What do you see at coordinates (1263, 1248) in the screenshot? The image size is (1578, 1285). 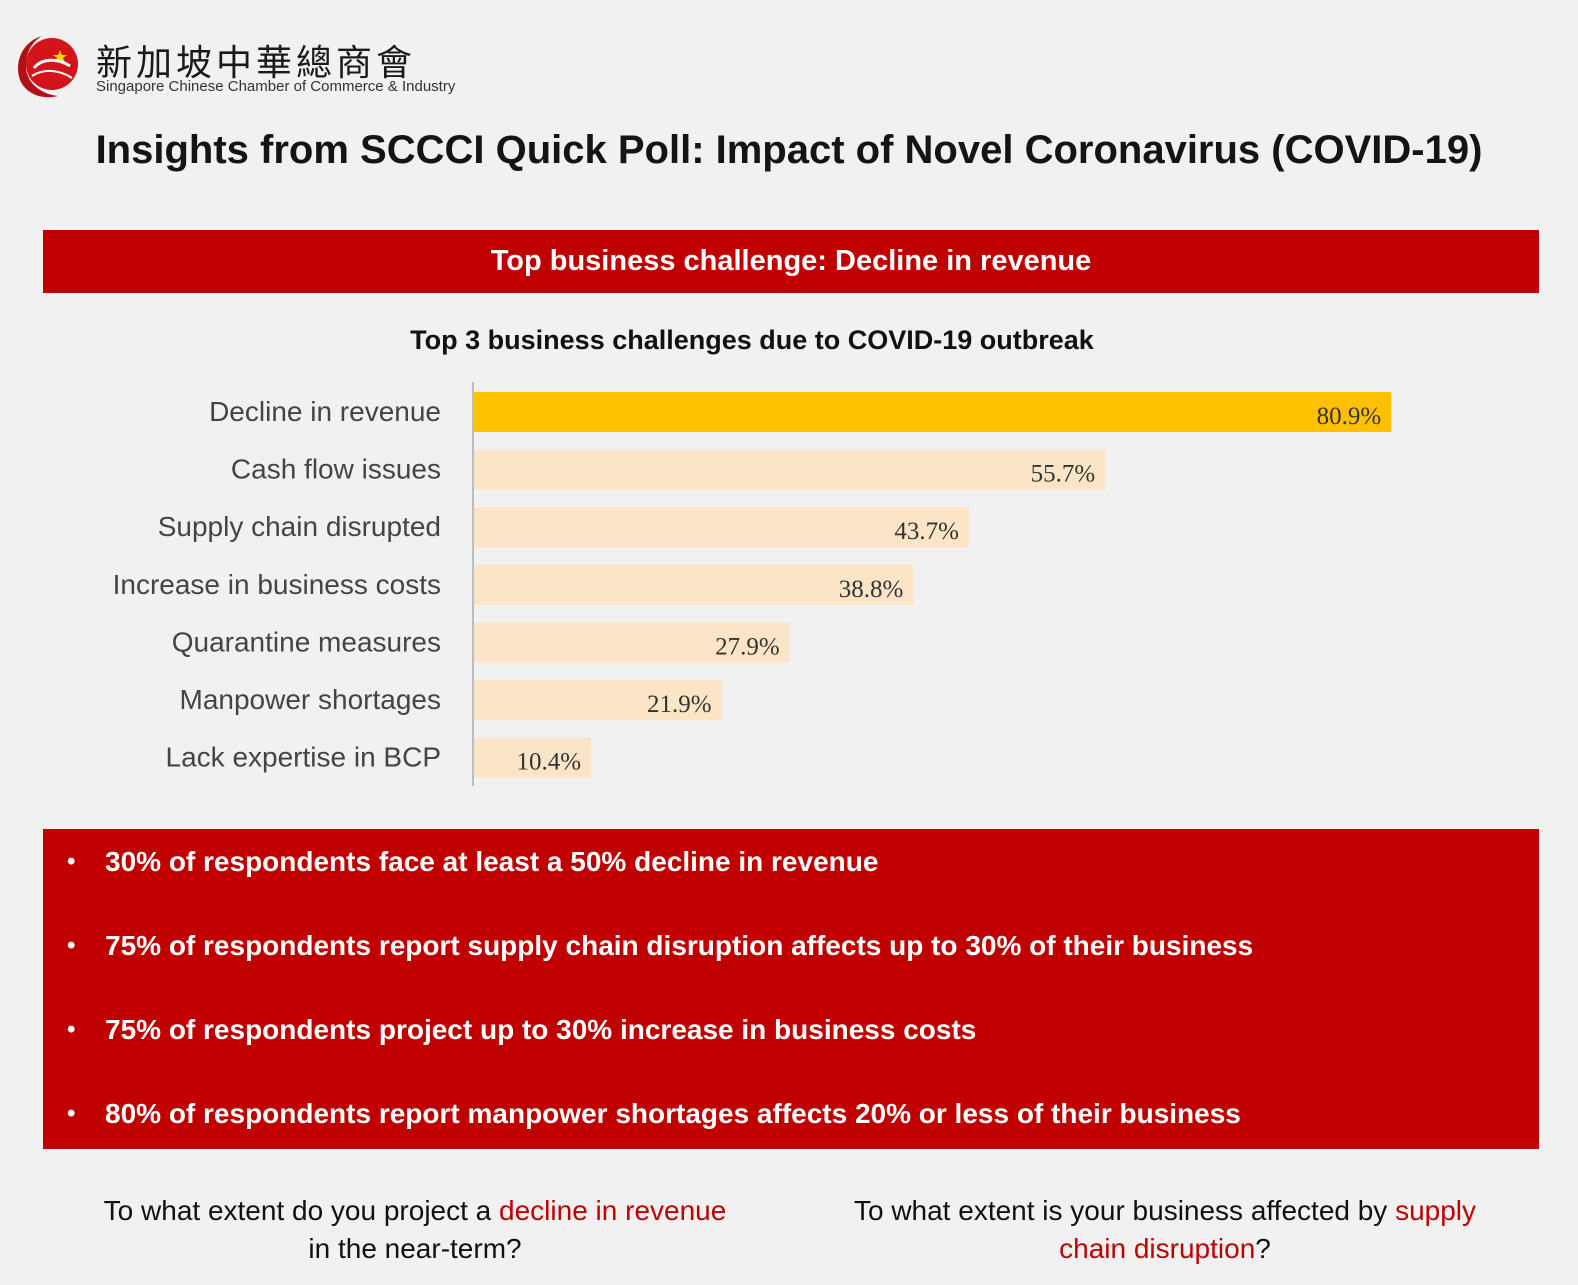 I see `question-text: ?` at bounding box center [1263, 1248].